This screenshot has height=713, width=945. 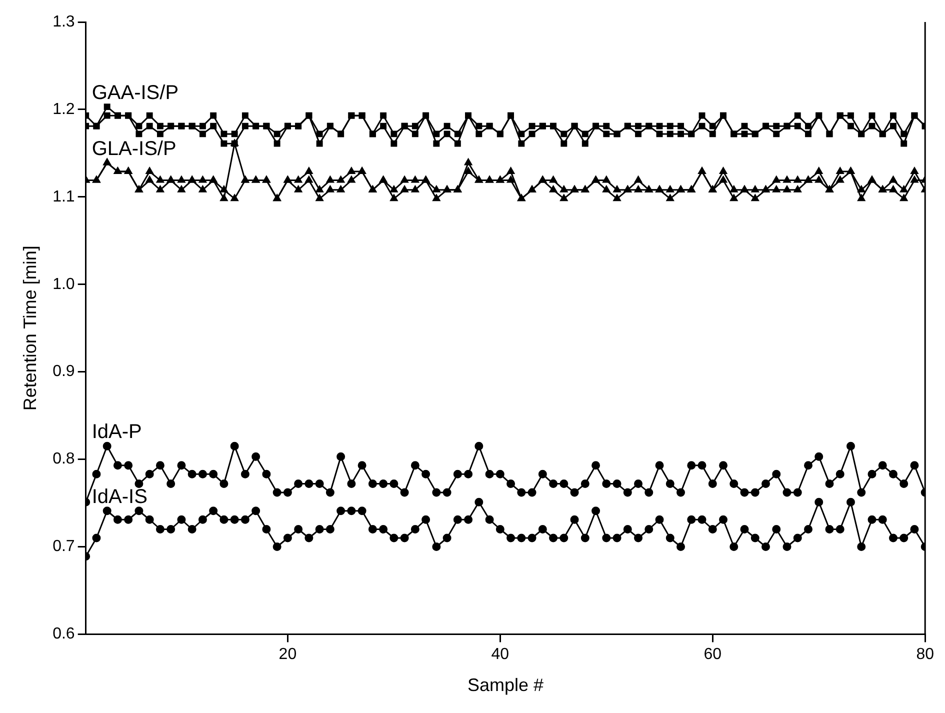 I want to click on series-label: IdA-IS, so click(x=120, y=497).